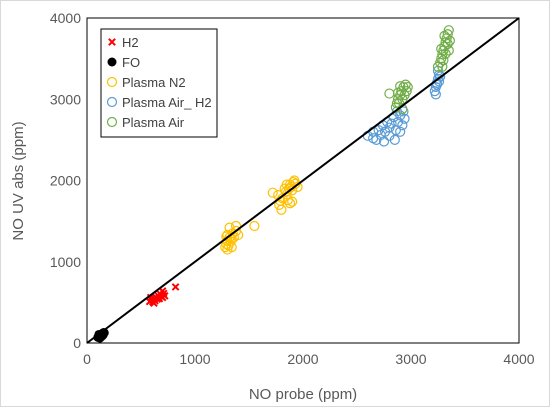 The width and height of the screenshot is (550, 408). Describe the element at coordinates (65, 99) in the screenshot. I see `y-tick-label: 3000` at that location.